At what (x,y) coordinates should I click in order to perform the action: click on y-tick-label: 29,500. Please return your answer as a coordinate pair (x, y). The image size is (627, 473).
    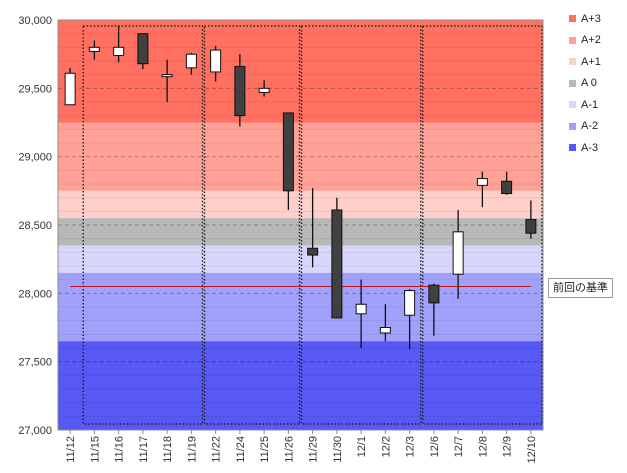
    Looking at the image, I should click on (35, 89).